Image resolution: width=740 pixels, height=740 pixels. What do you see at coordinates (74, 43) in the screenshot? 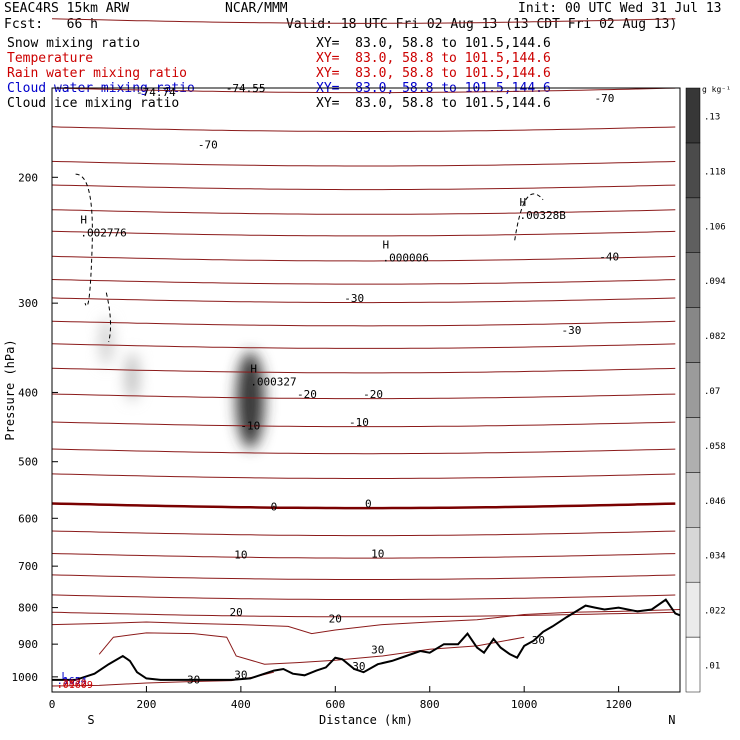
I see `field-label: Snow mixing ratio` at bounding box center [74, 43].